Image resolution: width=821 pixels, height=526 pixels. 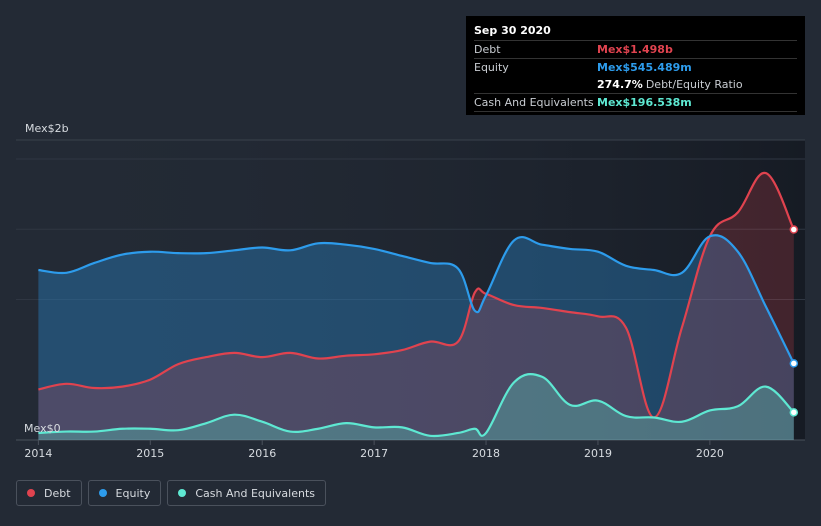 I want to click on legend-item-debt: Debt, so click(x=49, y=493).